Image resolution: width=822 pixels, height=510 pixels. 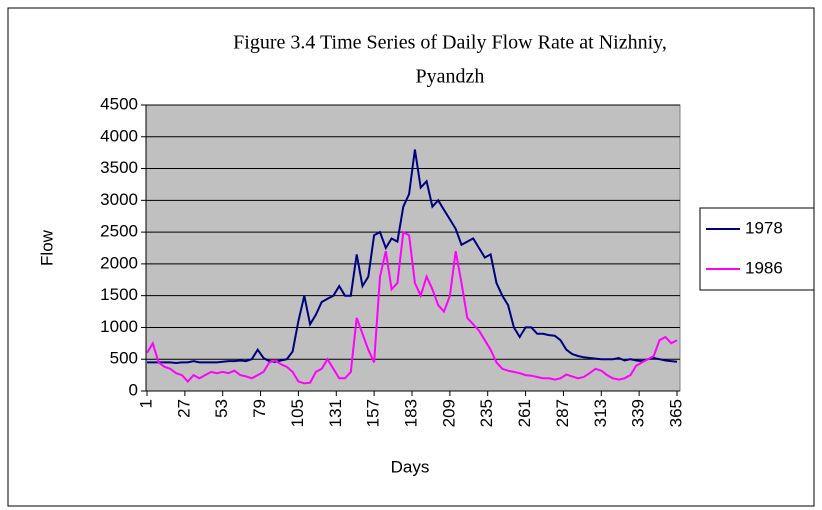 What do you see at coordinates (119, 262) in the screenshot?
I see `y-tick-label: 2000` at bounding box center [119, 262].